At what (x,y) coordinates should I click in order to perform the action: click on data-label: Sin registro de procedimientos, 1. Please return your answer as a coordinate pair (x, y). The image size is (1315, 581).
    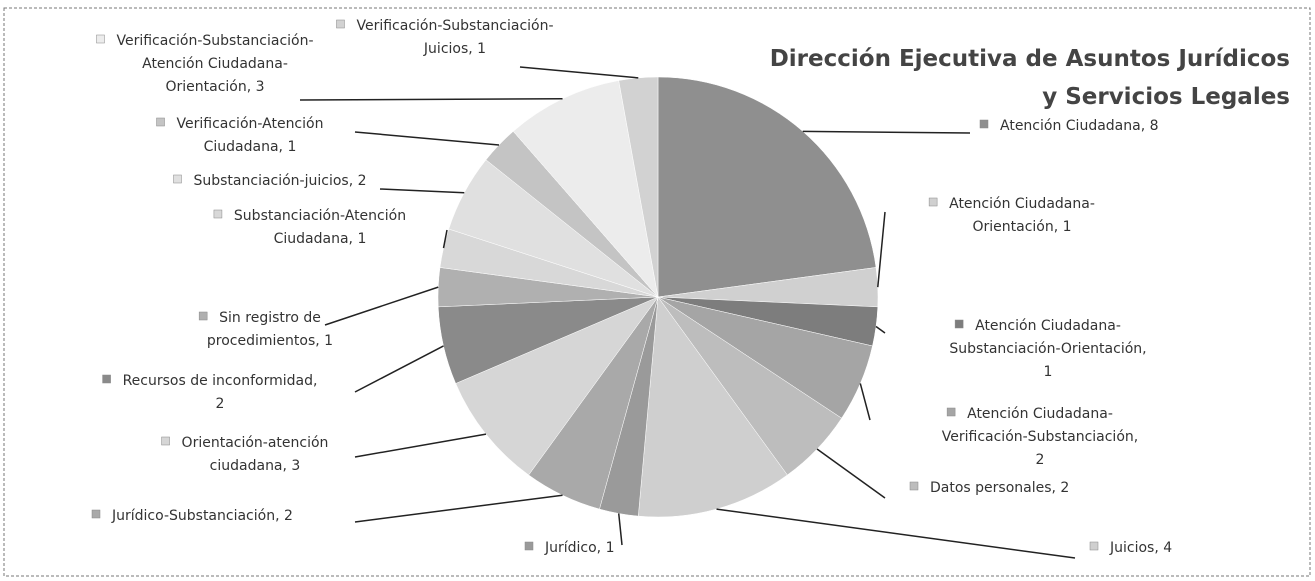
    Looking at the image, I should click on (270, 329).